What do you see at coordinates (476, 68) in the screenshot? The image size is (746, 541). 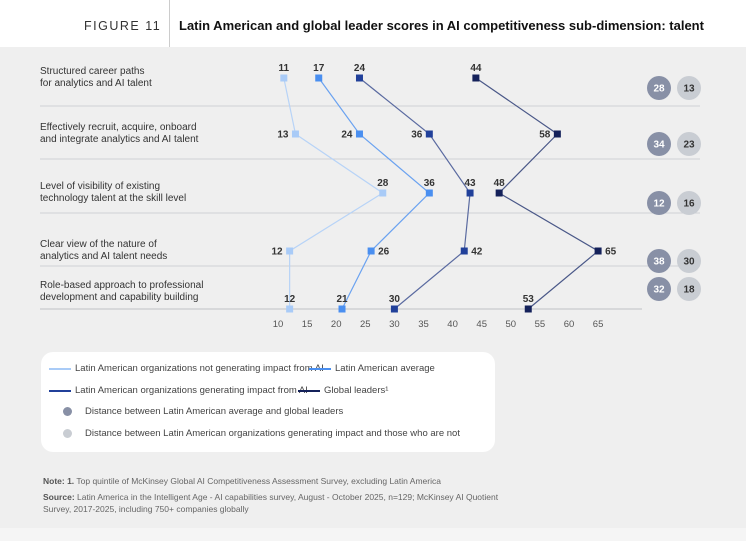 I see `data-label: 44` at bounding box center [476, 68].